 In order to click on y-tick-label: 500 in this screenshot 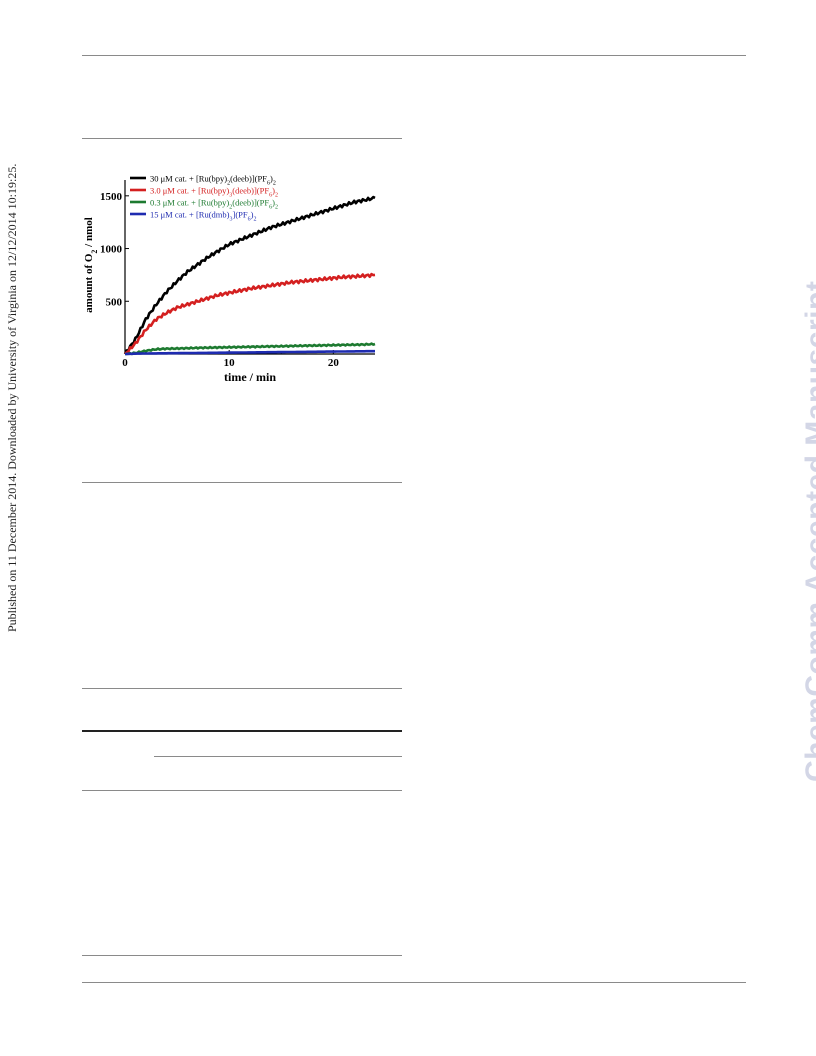, I will do `click(114, 302)`.